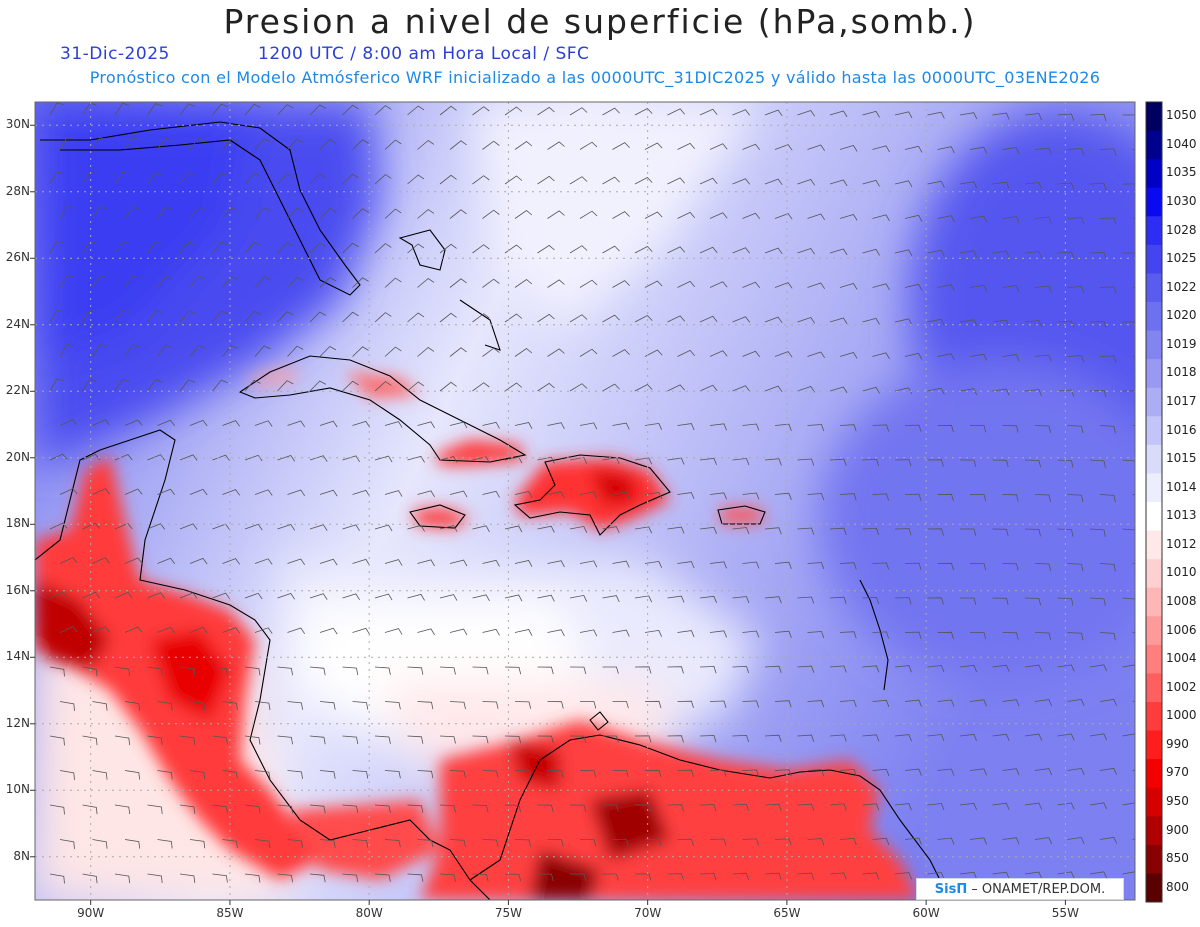  I want to click on credit-text: – ONAMET/REP.DOM., so click(1038, 889).